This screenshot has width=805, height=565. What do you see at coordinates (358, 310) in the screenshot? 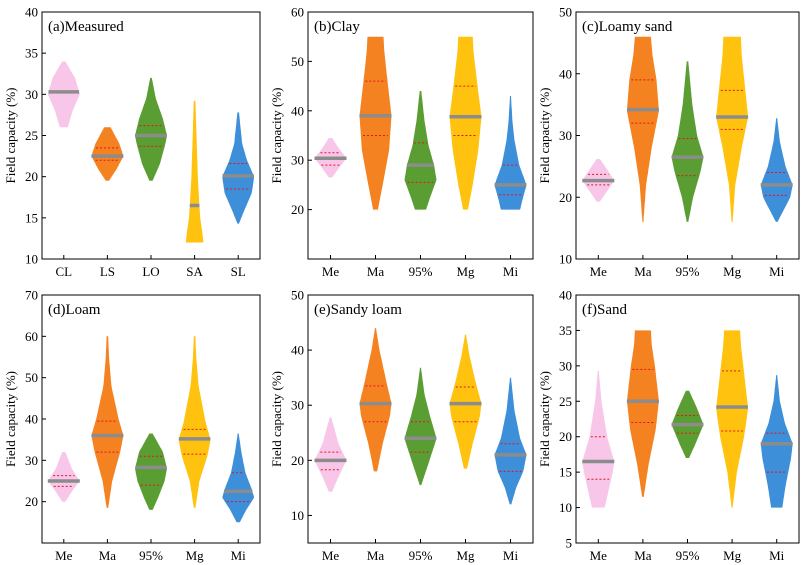
I see `panel-title: (e)Sandy loam` at bounding box center [358, 310].